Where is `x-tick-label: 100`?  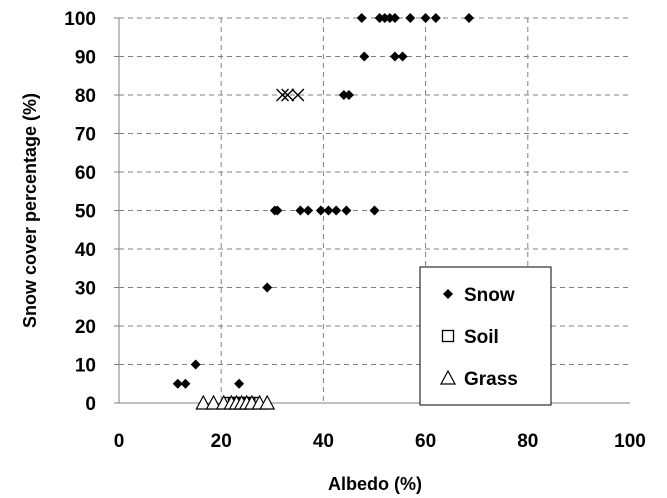 x-tick-label: 100 is located at coordinates (630, 441).